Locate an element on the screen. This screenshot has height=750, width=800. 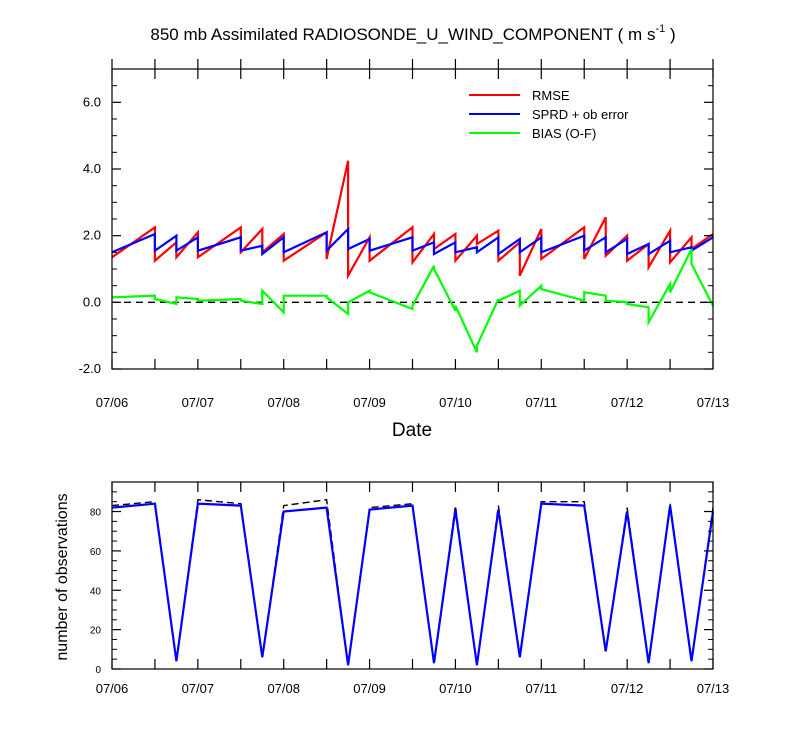
legend: RMSE SPRD + ob error BIAS (O-F) is located at coordinates (549, 114).